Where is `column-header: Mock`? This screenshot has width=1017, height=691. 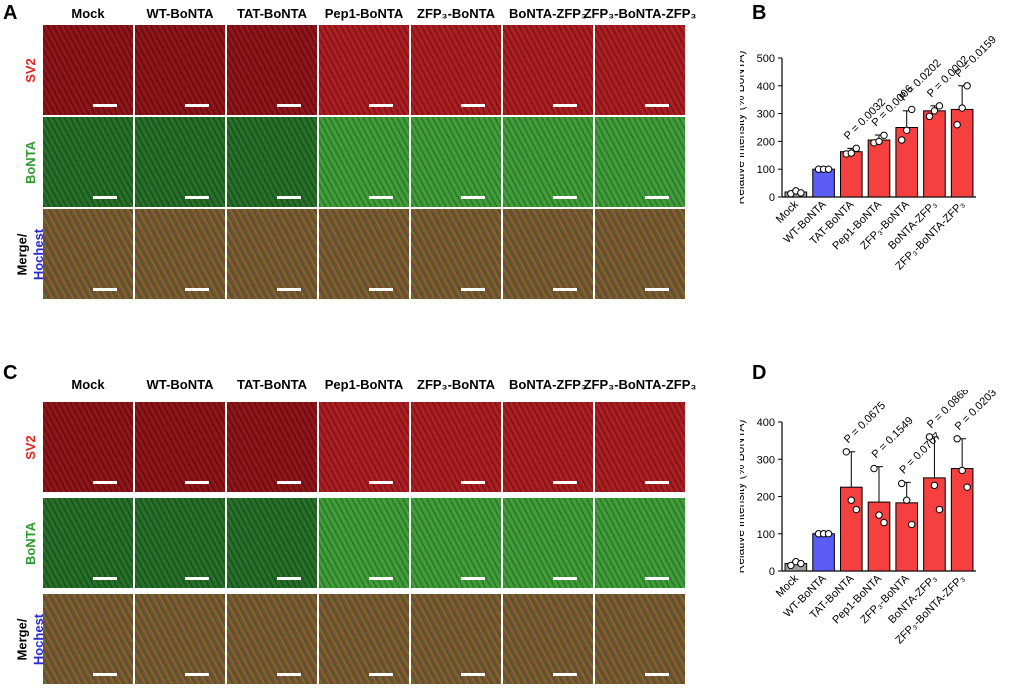
column-header: Mock is located at coordinates (88, 13).